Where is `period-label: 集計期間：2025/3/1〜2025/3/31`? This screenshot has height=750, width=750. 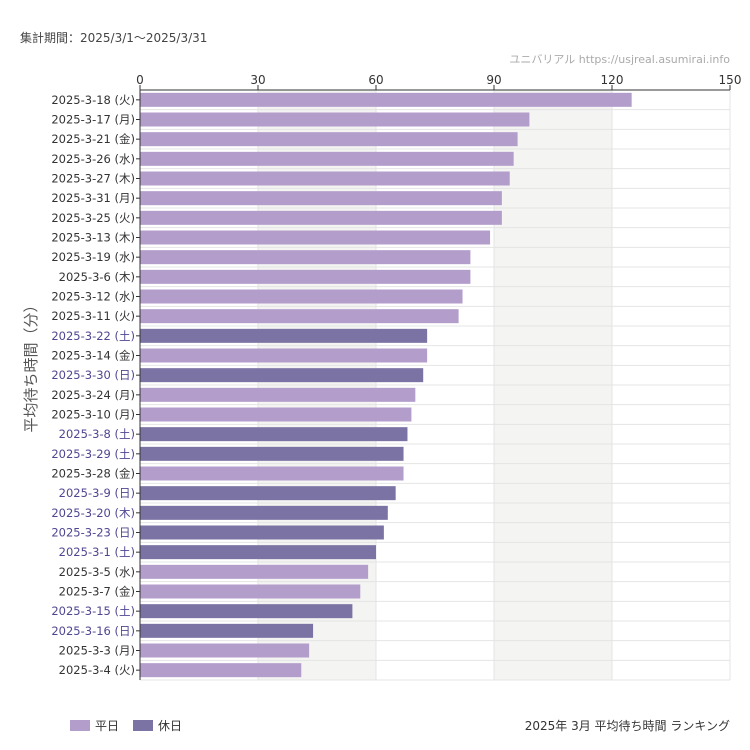
period-label: 集計期間：2025/3/1〜2025/3/31 is located at coordinates (114, 38).